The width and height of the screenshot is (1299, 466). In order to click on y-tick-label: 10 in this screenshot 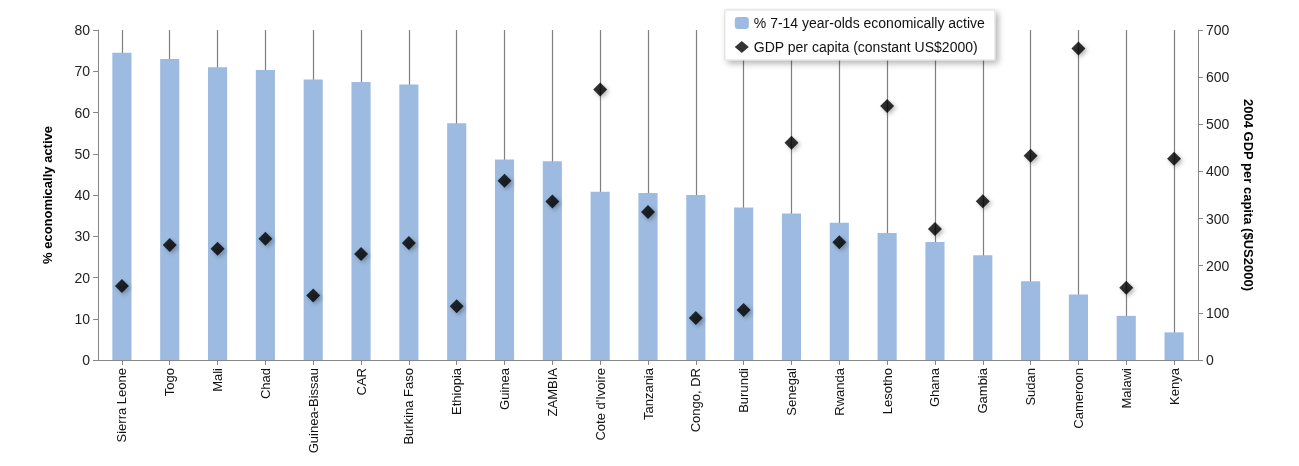, I will do `click(82, 318)`.